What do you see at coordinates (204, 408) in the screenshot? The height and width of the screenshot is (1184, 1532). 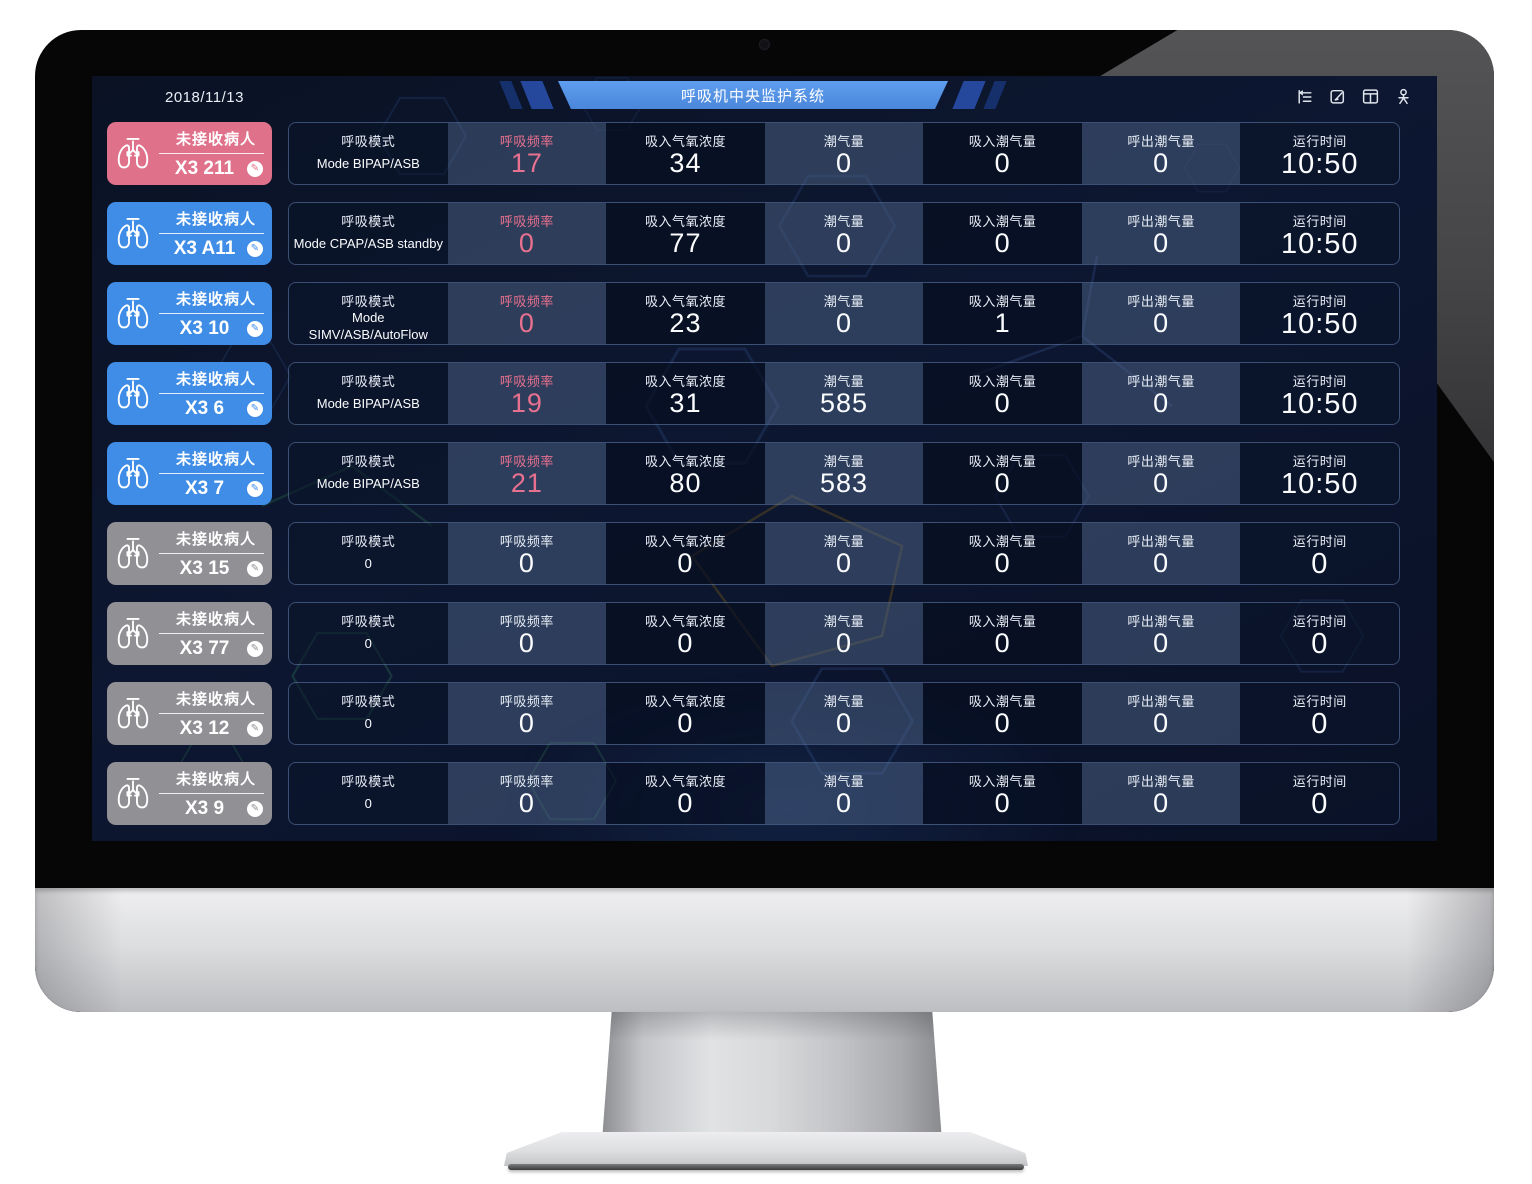 I see `bed-id: X3 6` at bounding box center [204, 408].